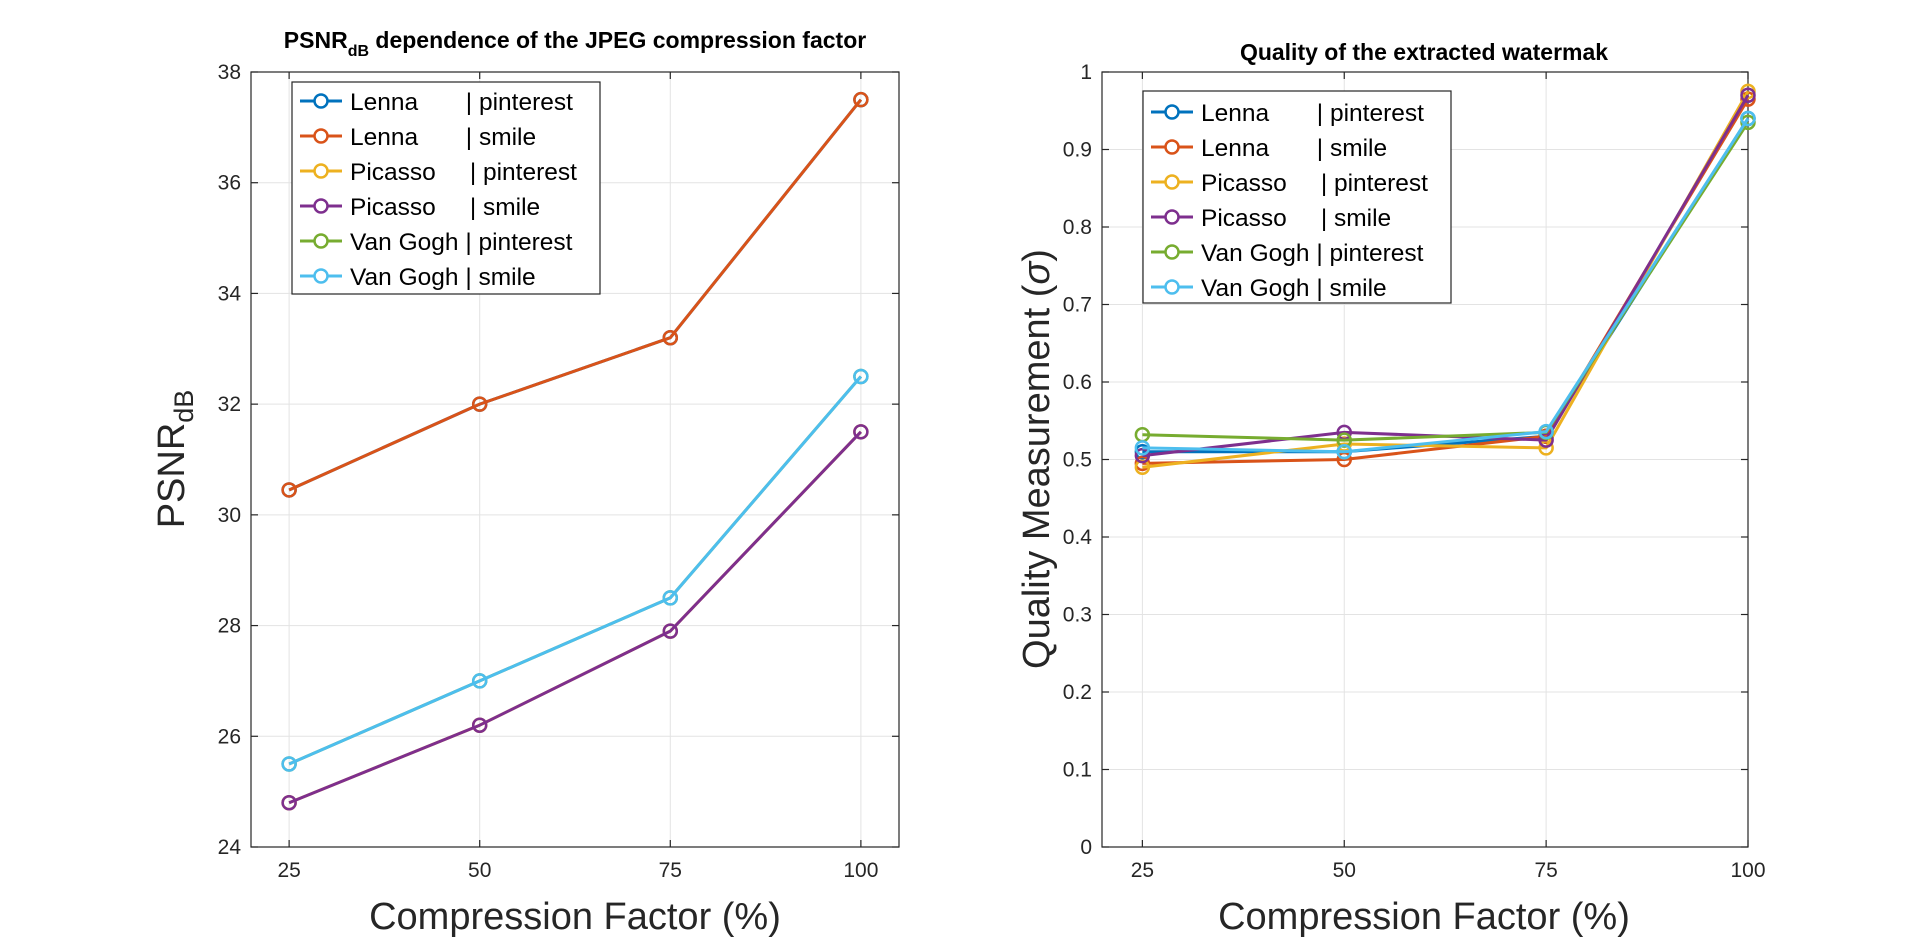 This screenshot has height=947, width=1920. What do you see at coordinates (461, 242) in the screenshot?
I see `psnr-legend-label-4: Van Gogh | pinterest` at bounding box center [461, 242].